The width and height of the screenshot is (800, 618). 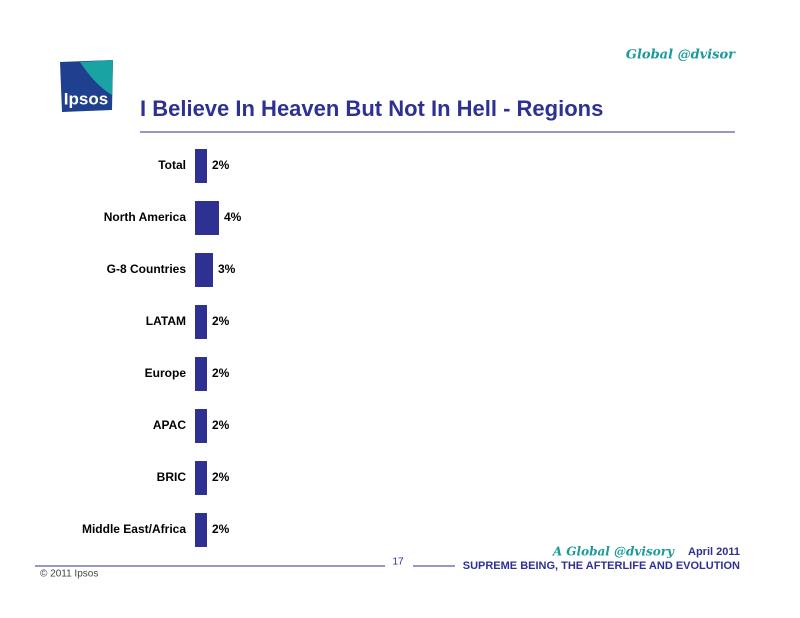 What do you see at coordinates (134, 529) in the screenshot?
I see `category-label: Middle East/Africa` at bounding box center [134, 529].